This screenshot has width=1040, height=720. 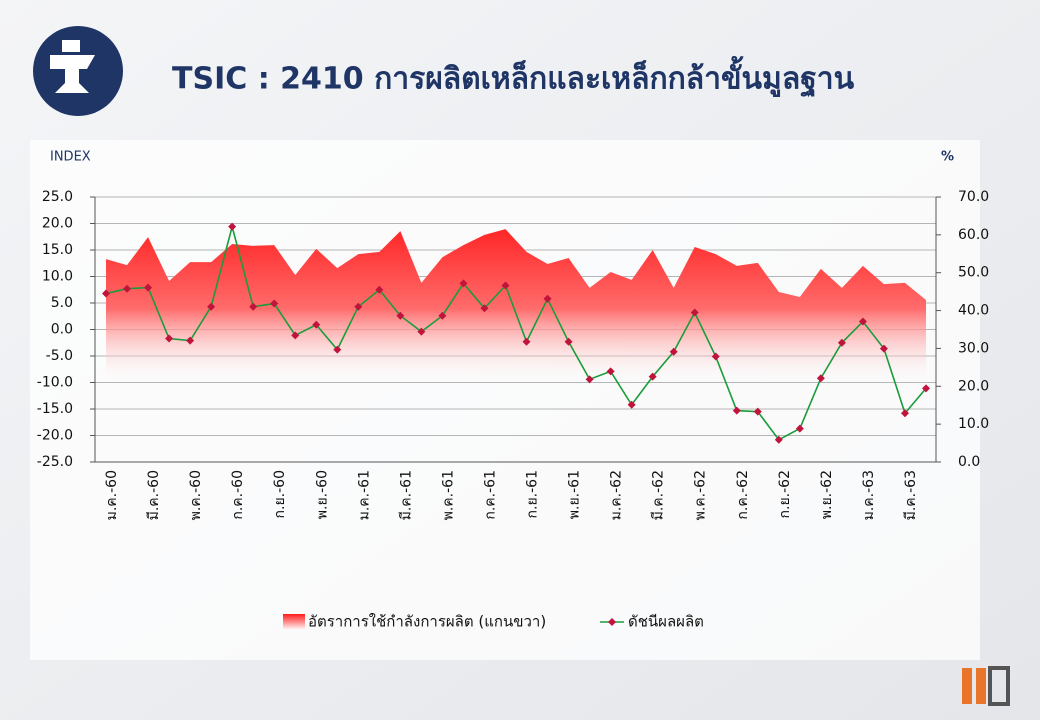 I want to click on y-tick-label: -25.0, so click(x=55, y=462).